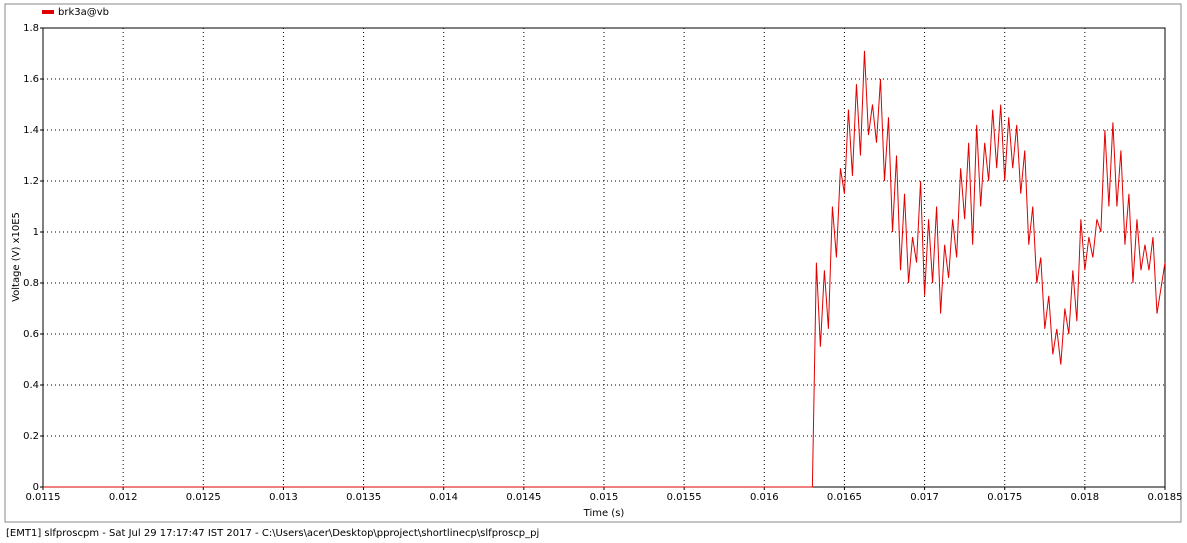  What do you see at coordinates (31, 334) in the screenshot?
I see `y-tick-label: 0.6` at bounding box center [31, 334].